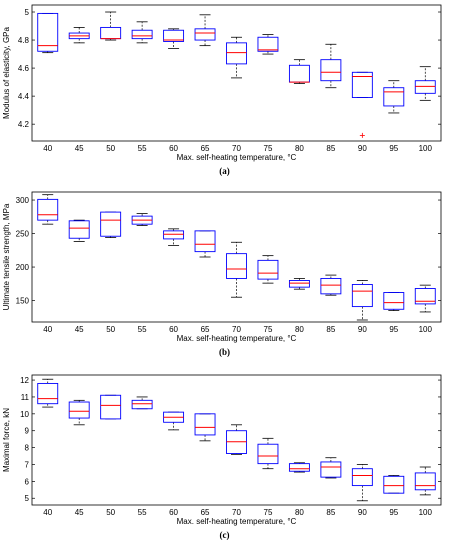  Describe the element at coordinates (23, 301) in the screenshot. I see `y-tick-label: 150` at that location.